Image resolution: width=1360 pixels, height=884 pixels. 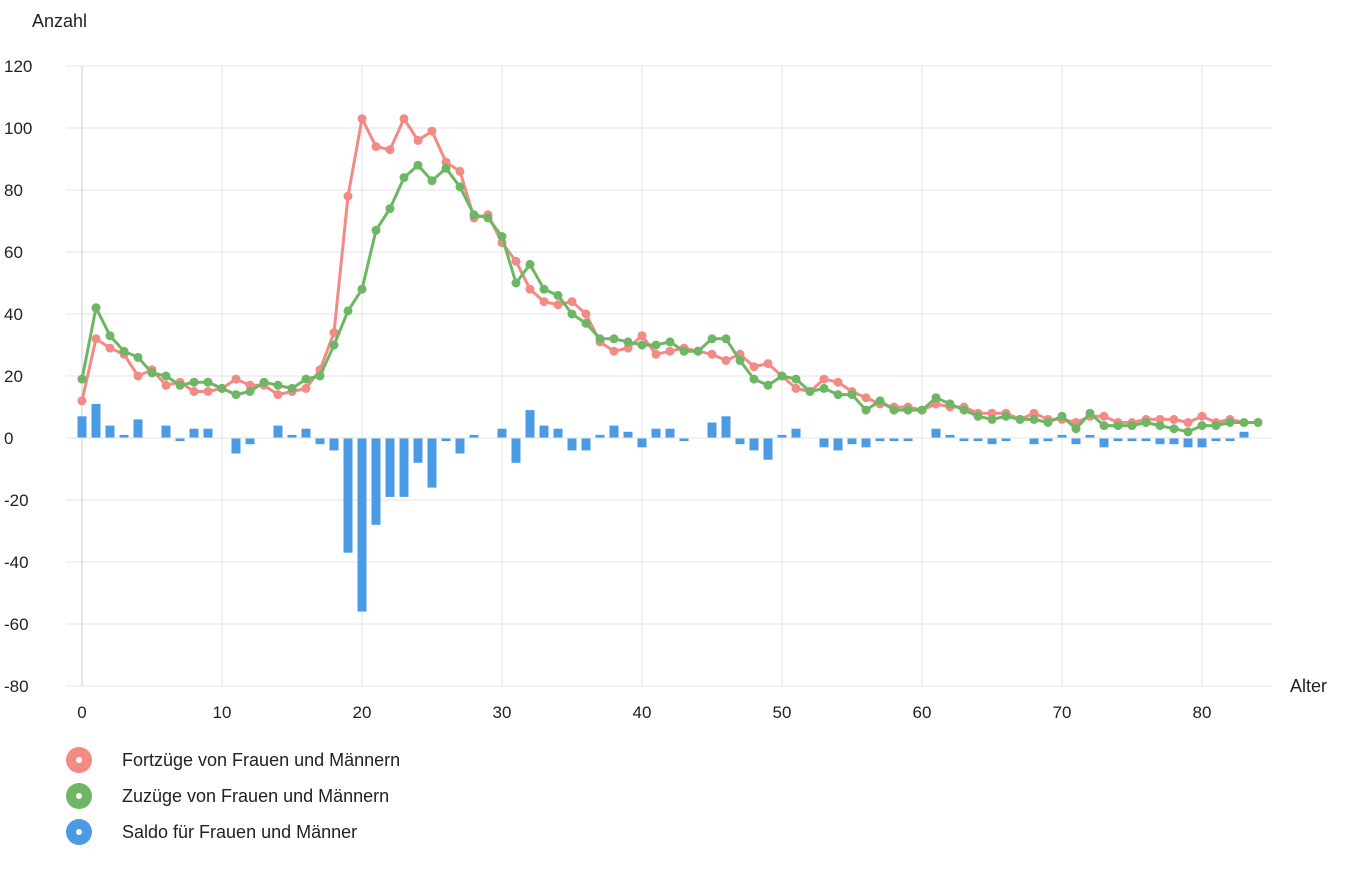 I want to click on legend-item-zuzuege: Zuzüge von Frauen und Männern, so click(x=233, y=796).